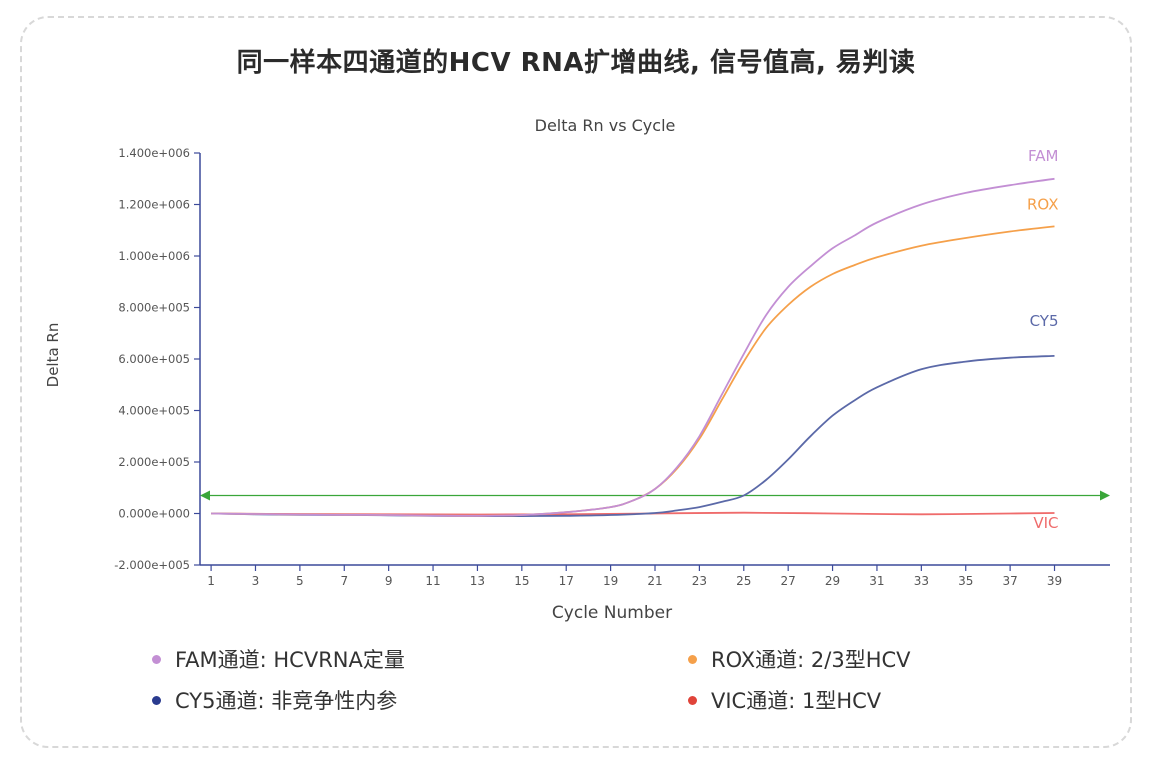 The height and width of the screenshot is (768, 1152). What do you see at coordinates (610, 581) in the screenshot?
I see `x-tick-label: 19` at bounding box center [610, 581].